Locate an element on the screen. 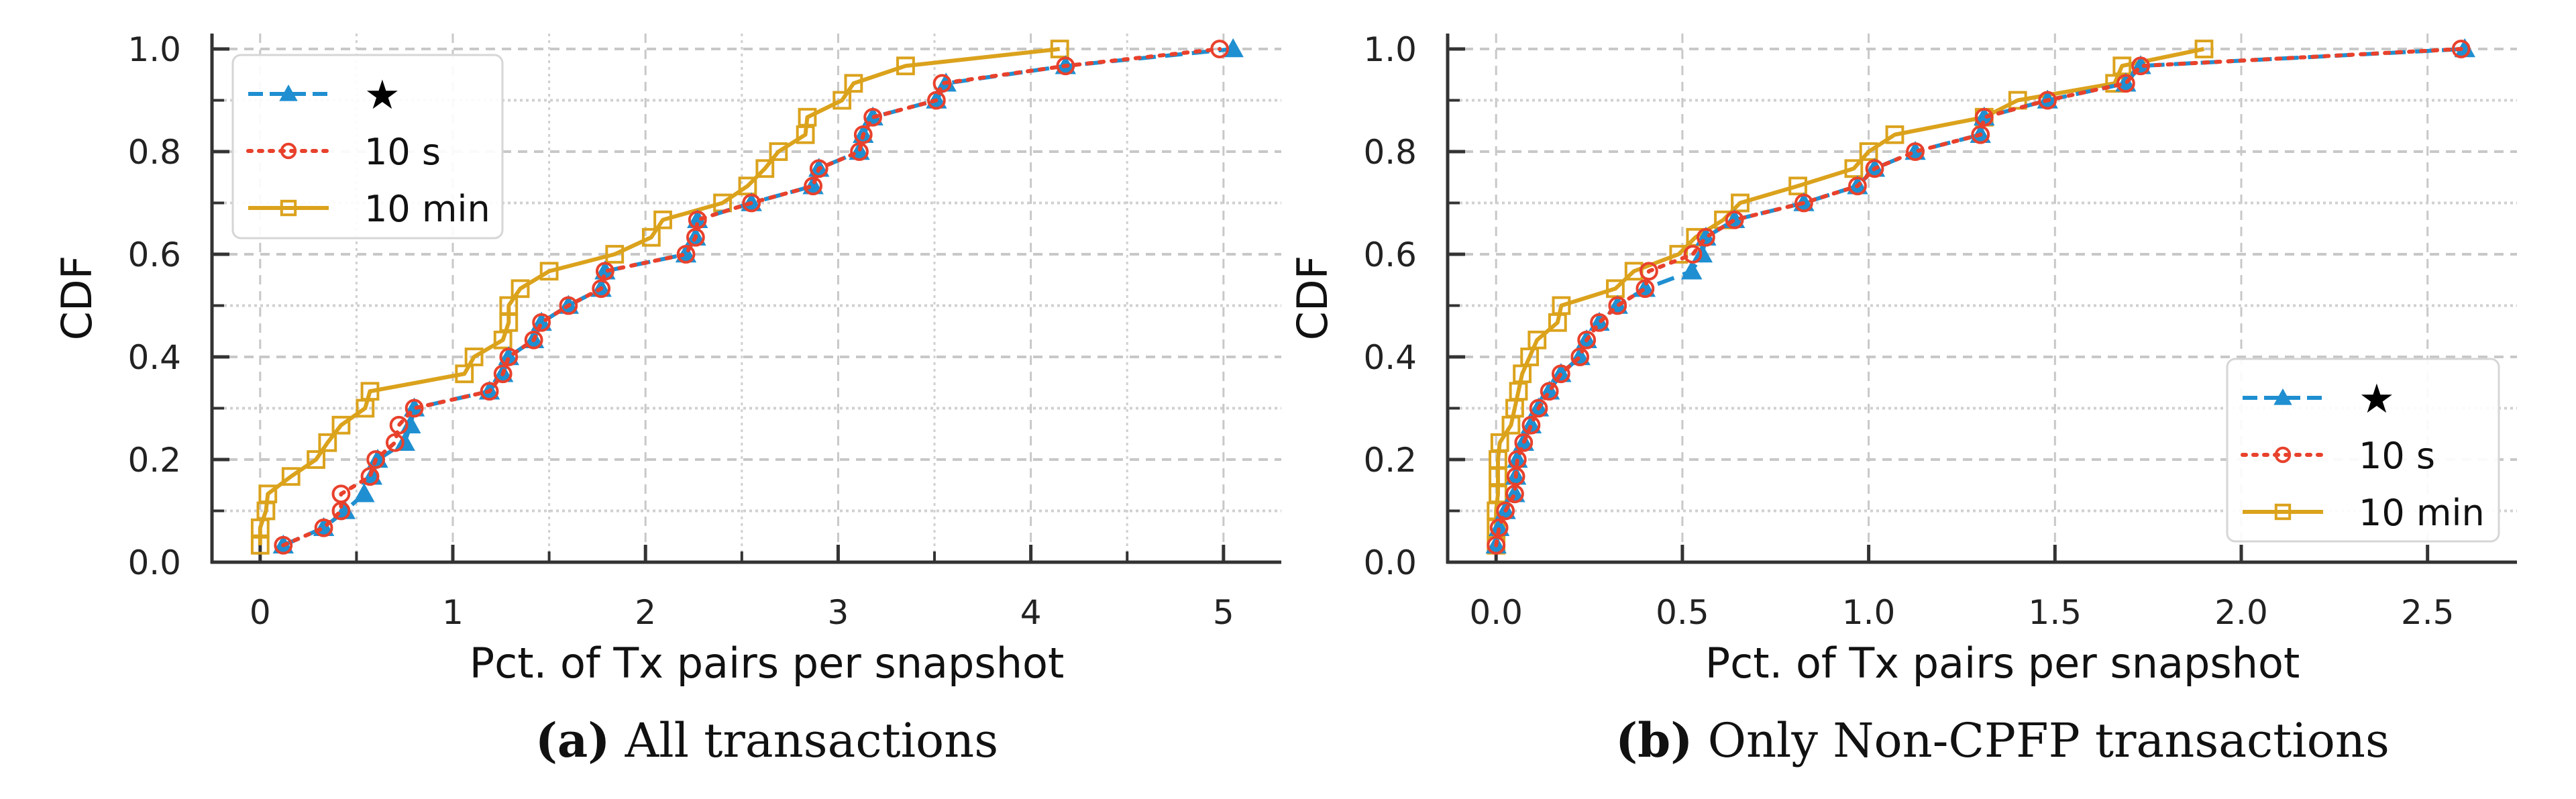  y-tick-label: 0.2 is located at coordinates (154, 460).